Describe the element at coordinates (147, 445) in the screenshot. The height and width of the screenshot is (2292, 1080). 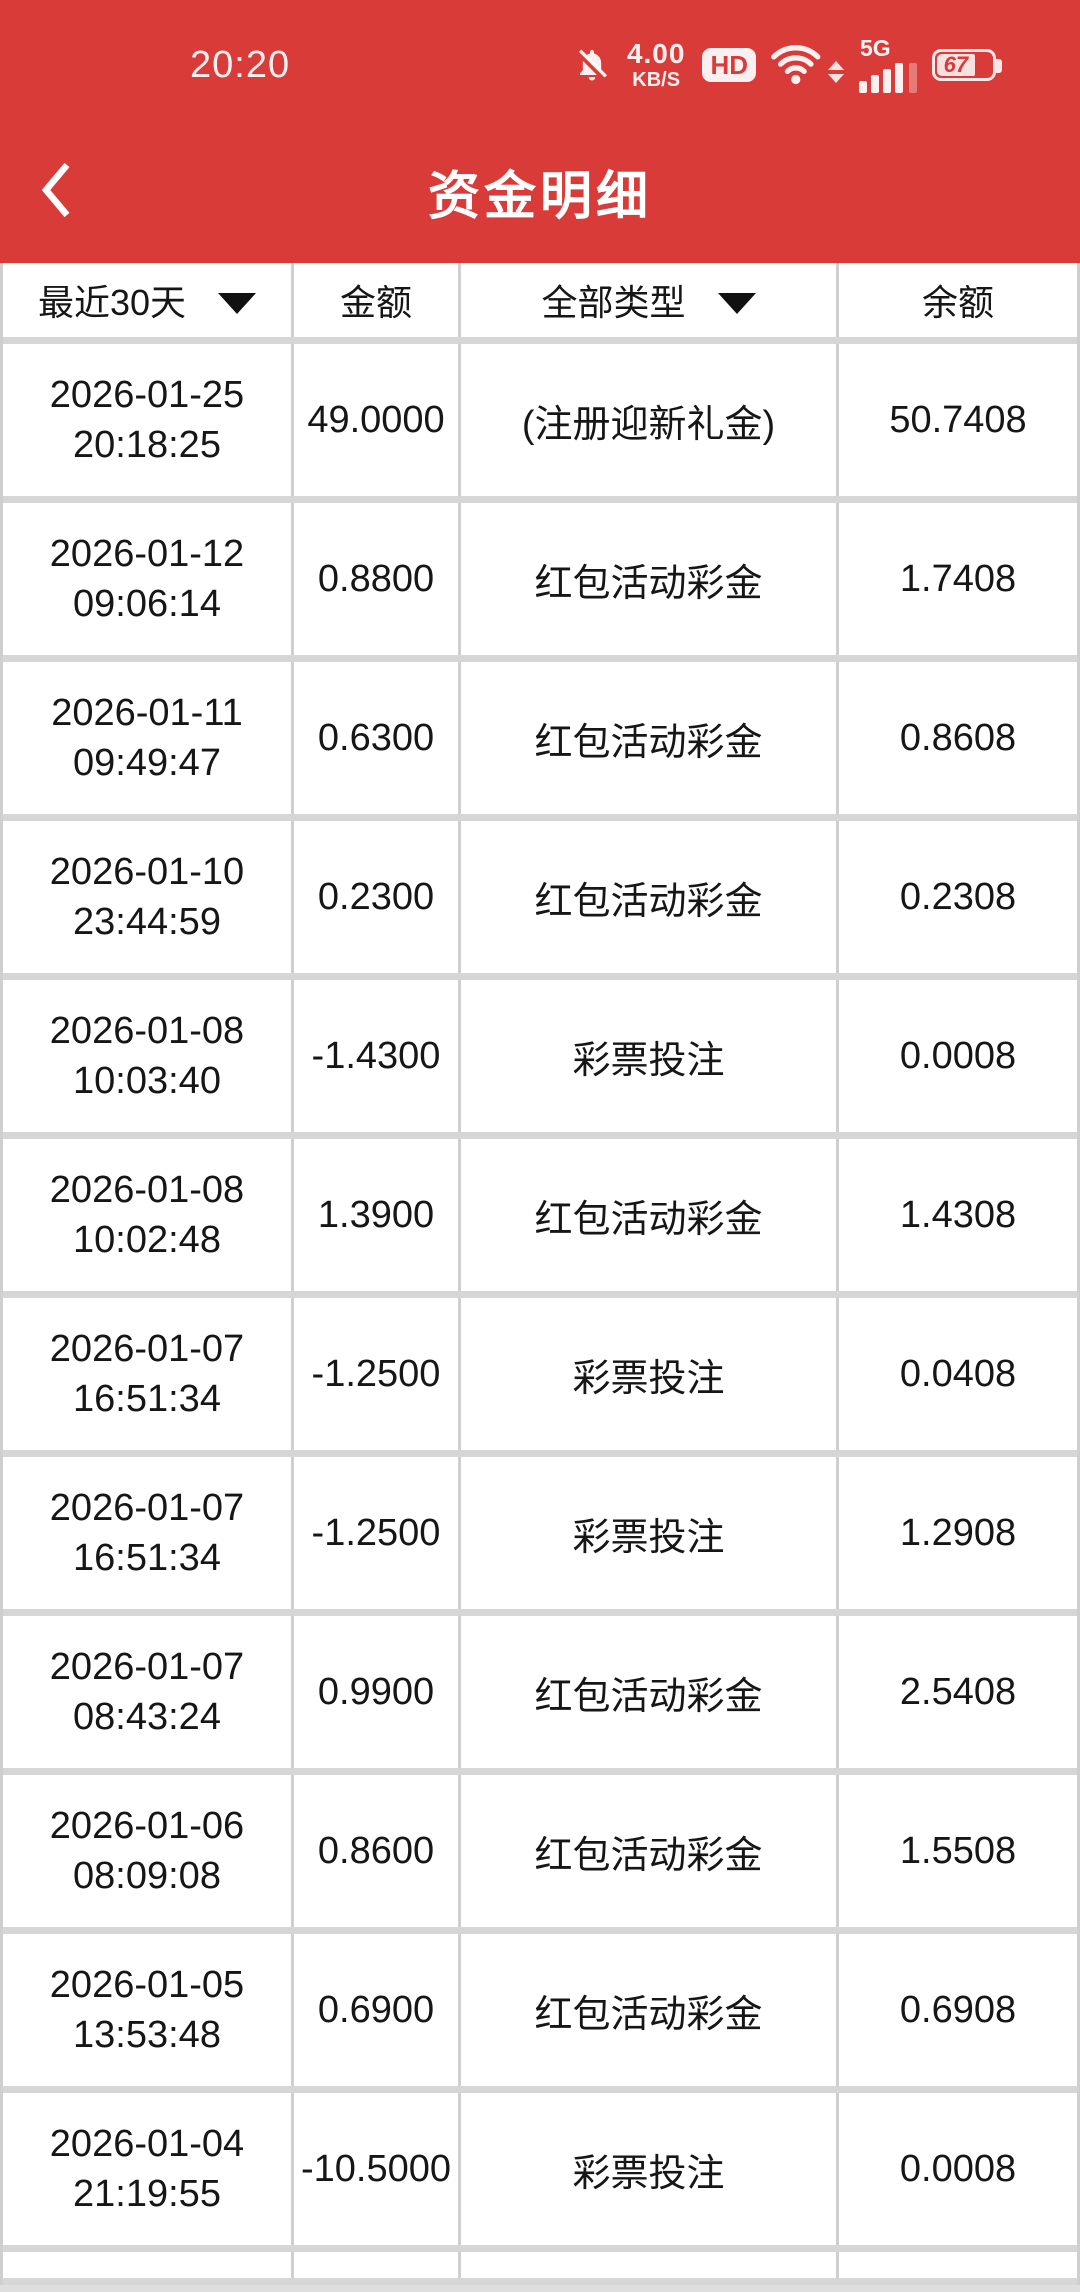
I see `transaction-time: 20:18:25` at that location.